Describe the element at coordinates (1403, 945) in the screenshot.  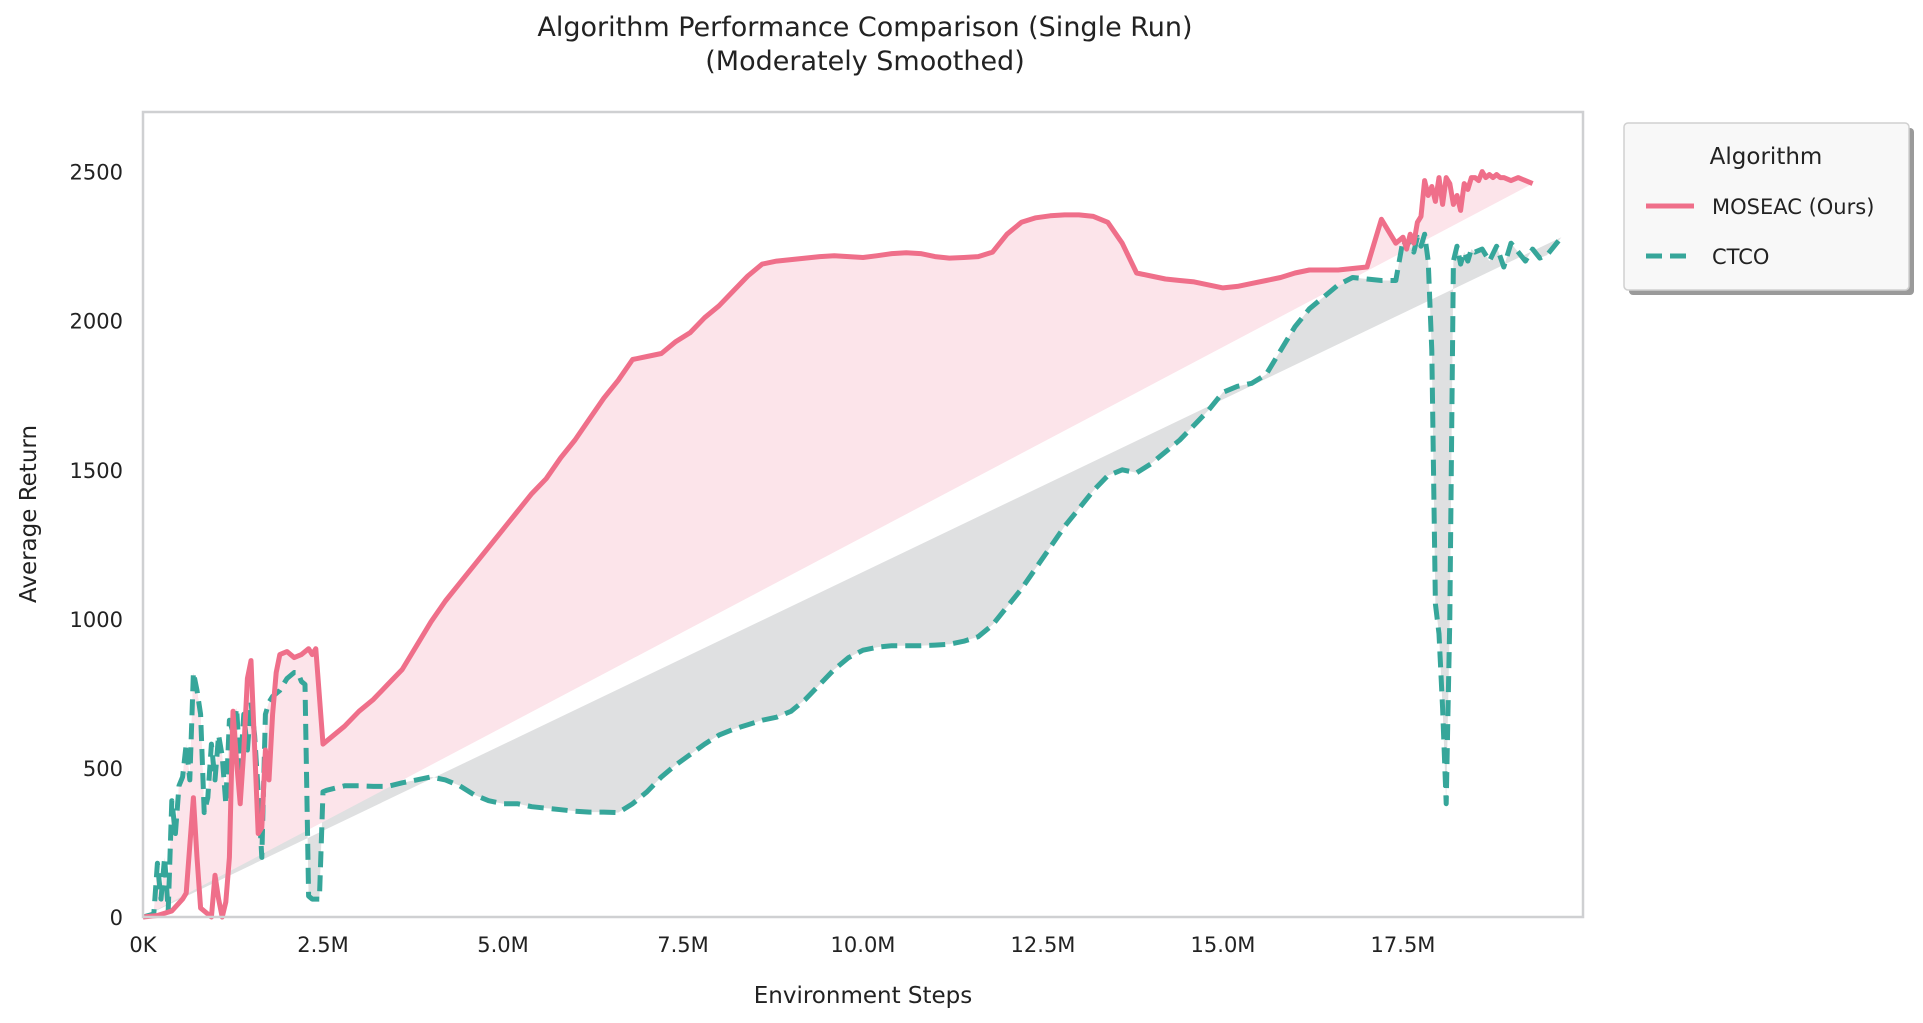
I see `x-tick-label: 17.5M` at that location.